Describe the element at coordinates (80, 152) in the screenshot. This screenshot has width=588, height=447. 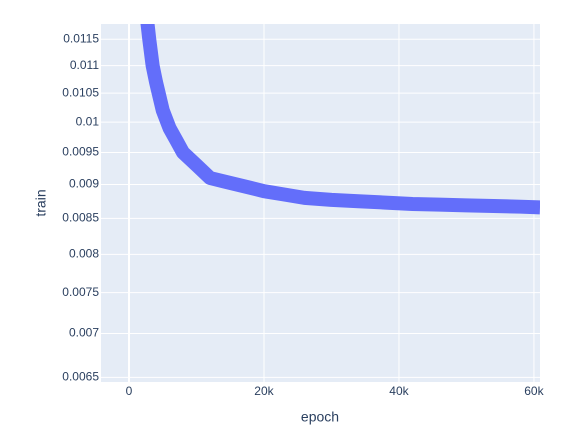
I see `y-tick-label: 0.0095` at that location.